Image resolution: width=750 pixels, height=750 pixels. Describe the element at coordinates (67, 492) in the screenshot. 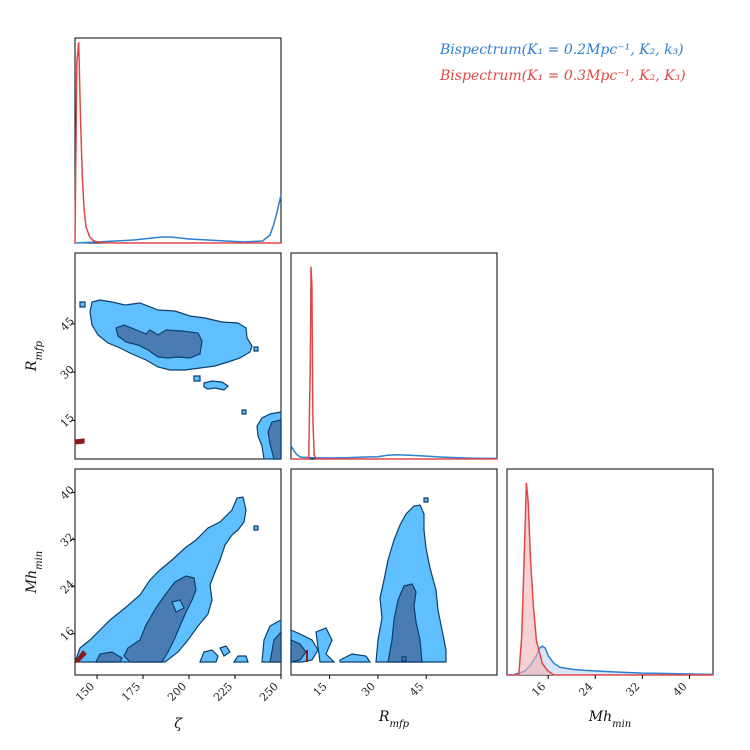

I see `y-Mhmin-ticklabel-40: 40` at that location.